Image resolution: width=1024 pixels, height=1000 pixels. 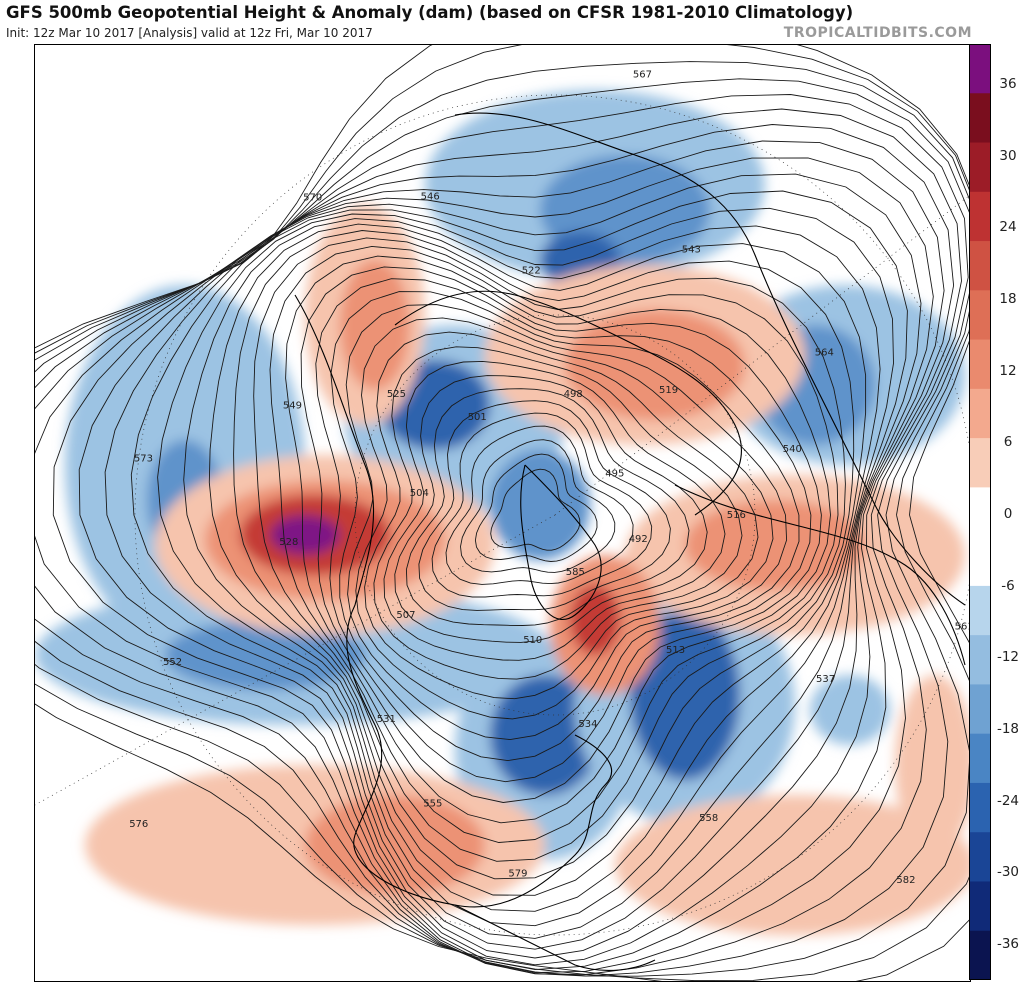 I want to click on colorbar, so click(x=980, y=512).